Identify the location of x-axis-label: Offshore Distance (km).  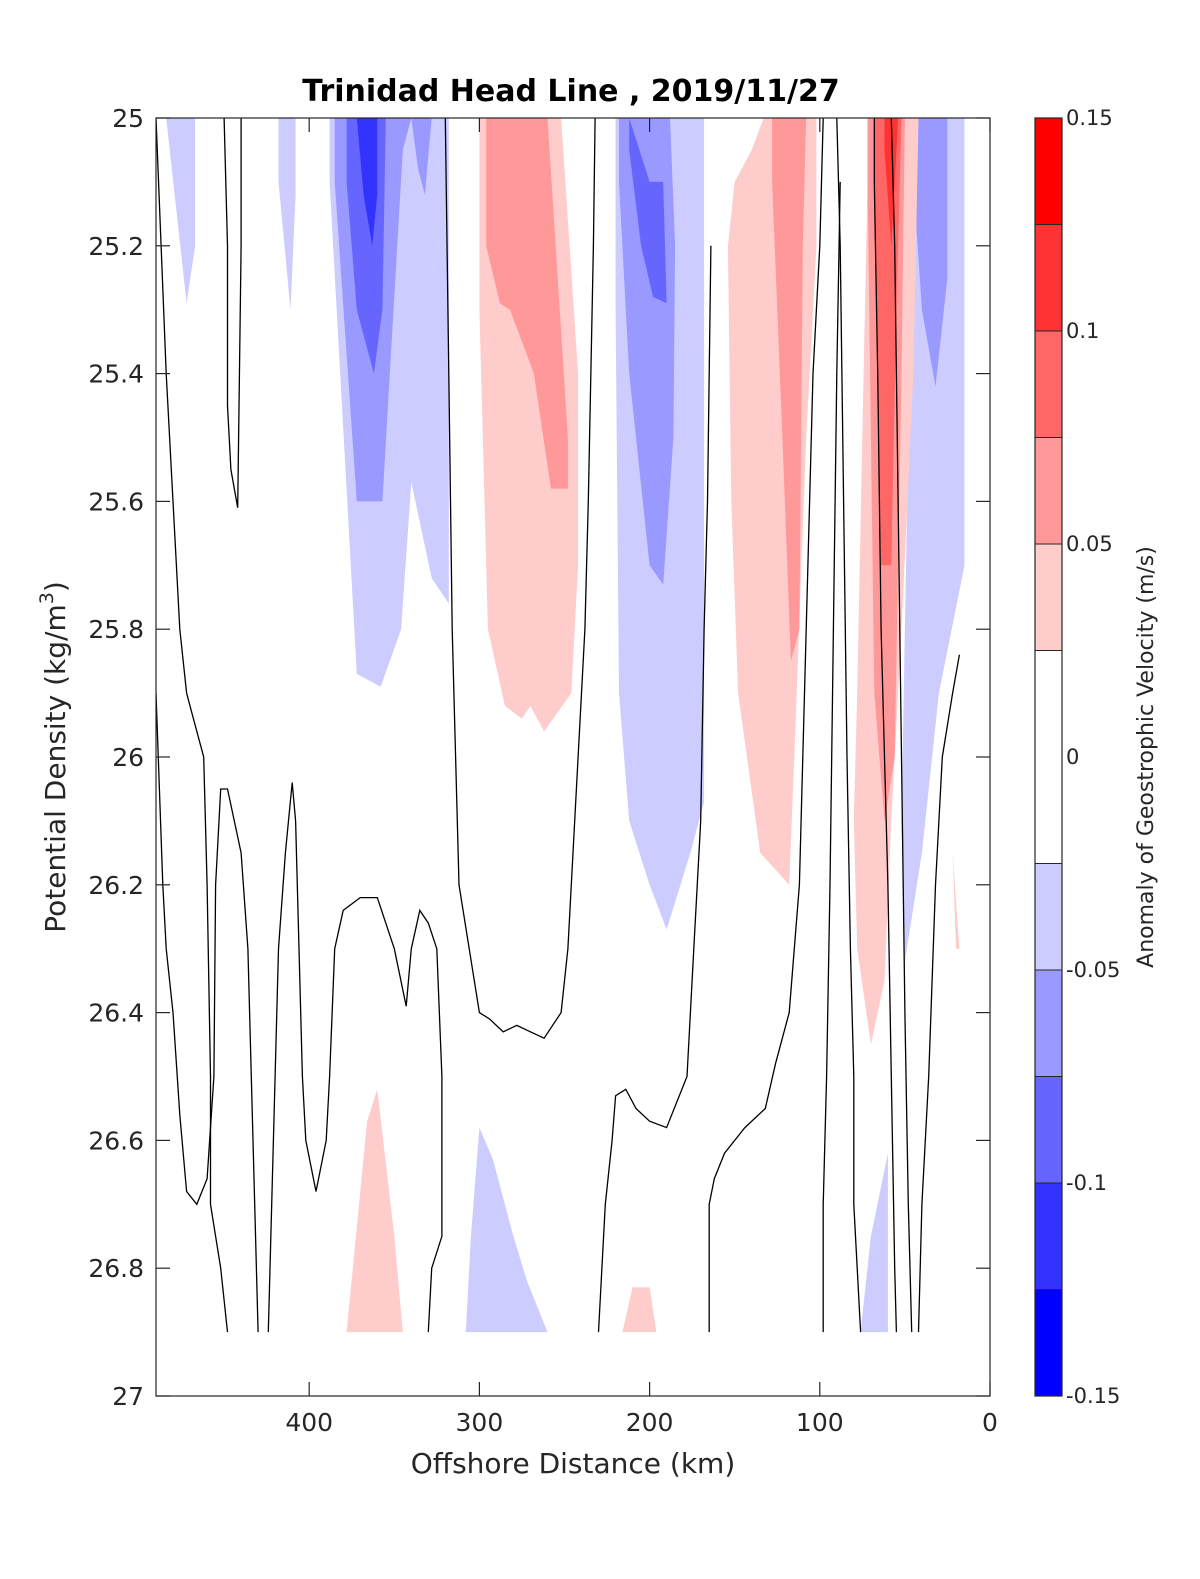
(573, 1463).